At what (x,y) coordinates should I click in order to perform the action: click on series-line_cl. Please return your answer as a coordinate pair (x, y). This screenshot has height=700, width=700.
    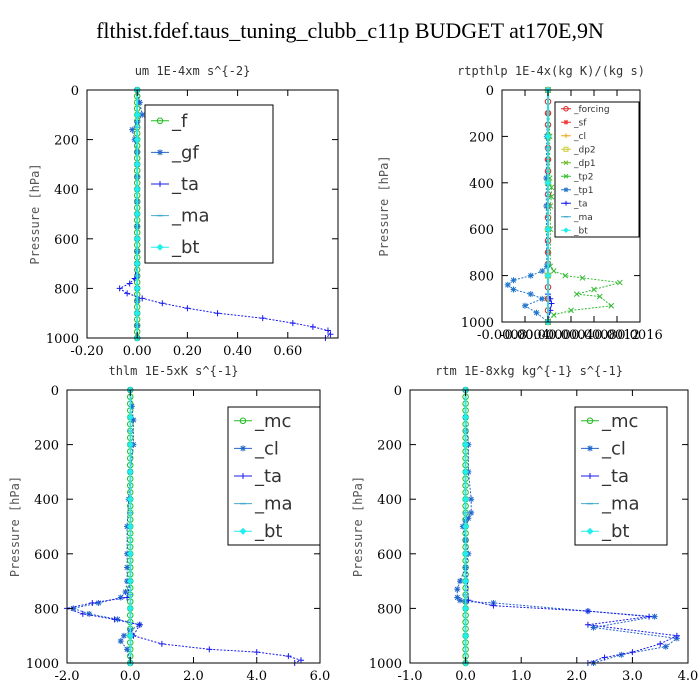
    Looking at the image, I should click on (106, 526).